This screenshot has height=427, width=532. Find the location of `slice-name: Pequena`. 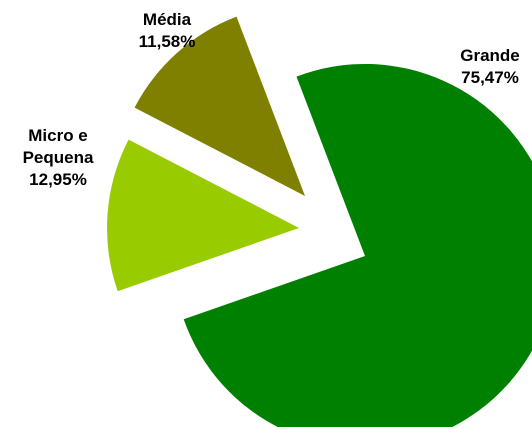

slice-name: Pequena is located at coordinates (58, 157).